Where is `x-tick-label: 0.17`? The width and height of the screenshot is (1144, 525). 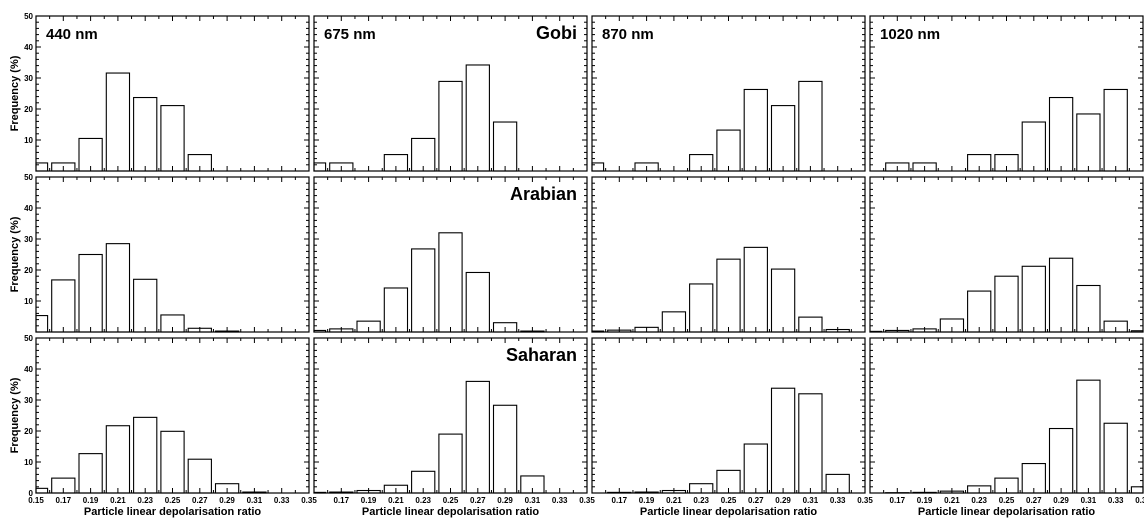 x-tick-label: 0.17 is located at coordinates (64, 500).